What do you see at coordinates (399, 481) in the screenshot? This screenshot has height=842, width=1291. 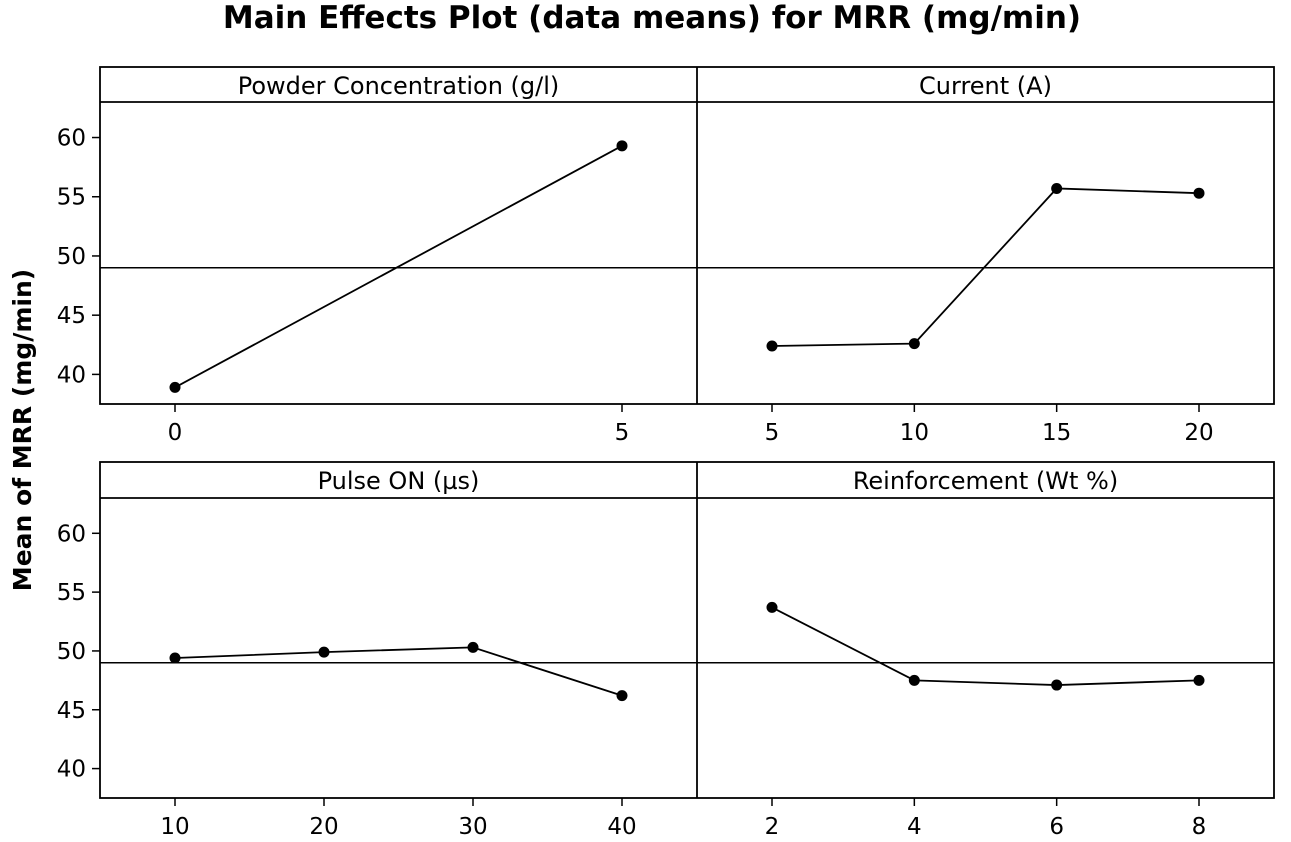 I see `panel-strip-title: Pulse ON (µs)` at bounding box center [399, 481].